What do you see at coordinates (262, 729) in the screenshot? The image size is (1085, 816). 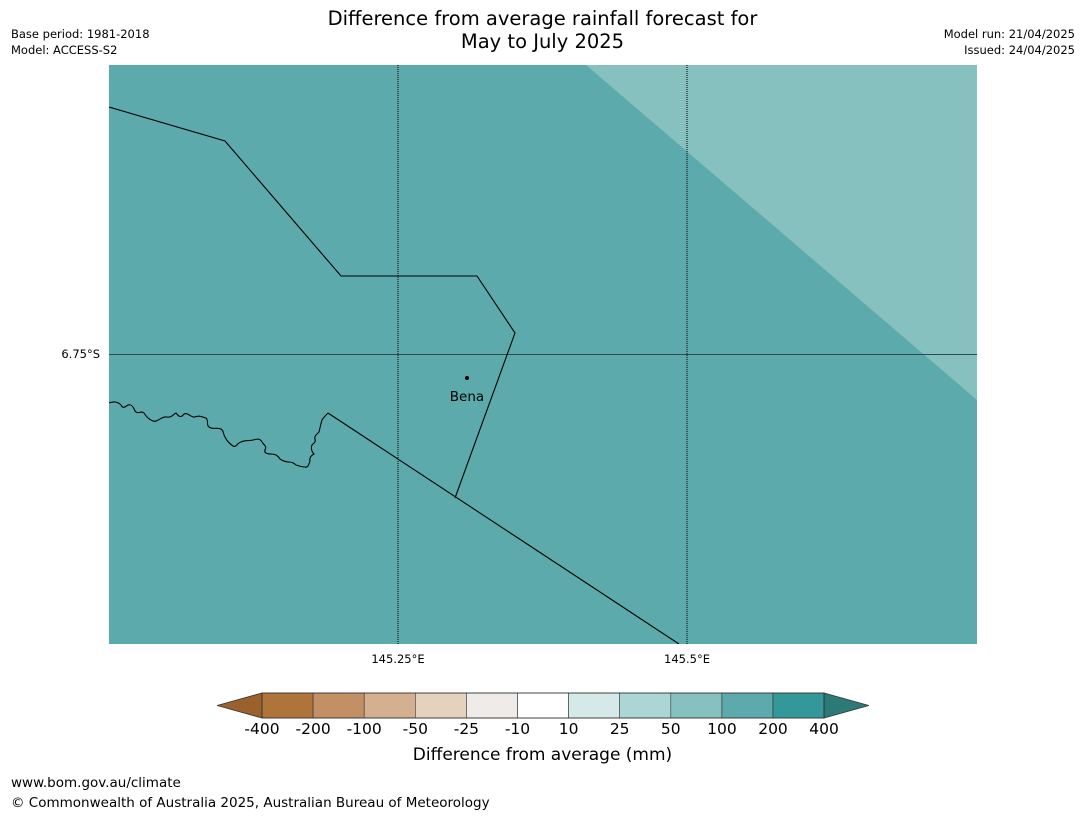 I see `colorbar-tick-label: -400` at bounding box center [262, 729].